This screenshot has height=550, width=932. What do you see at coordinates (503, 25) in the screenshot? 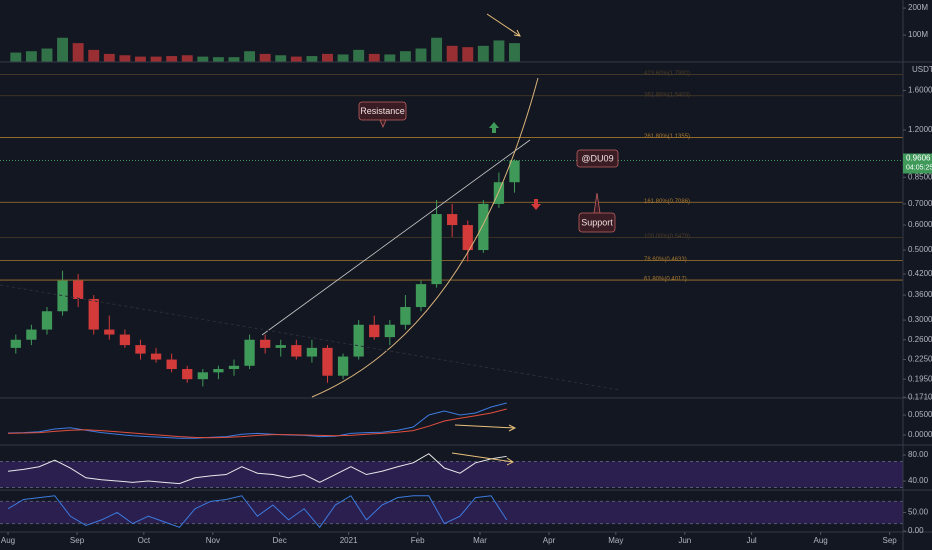
I see `volume-arrow` at bounding box center [503, 25].